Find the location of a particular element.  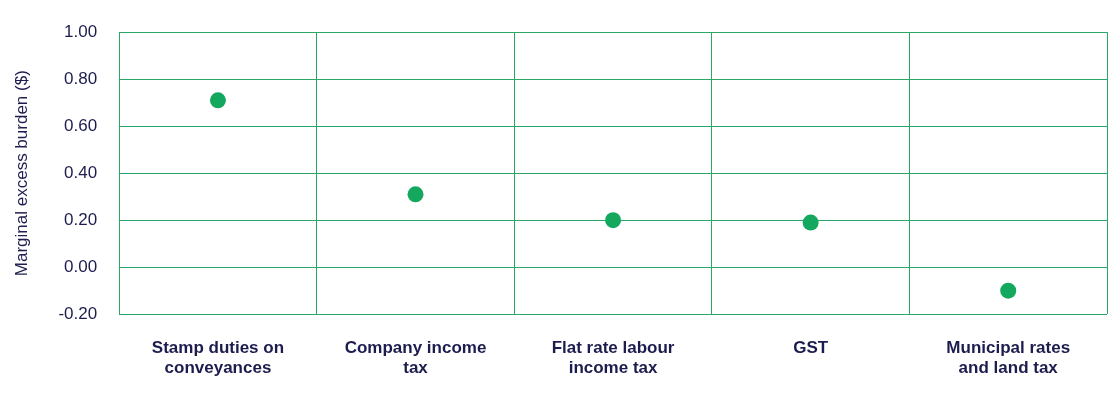

y-tick-label: -0.20 is located at coordinates (78, 313).